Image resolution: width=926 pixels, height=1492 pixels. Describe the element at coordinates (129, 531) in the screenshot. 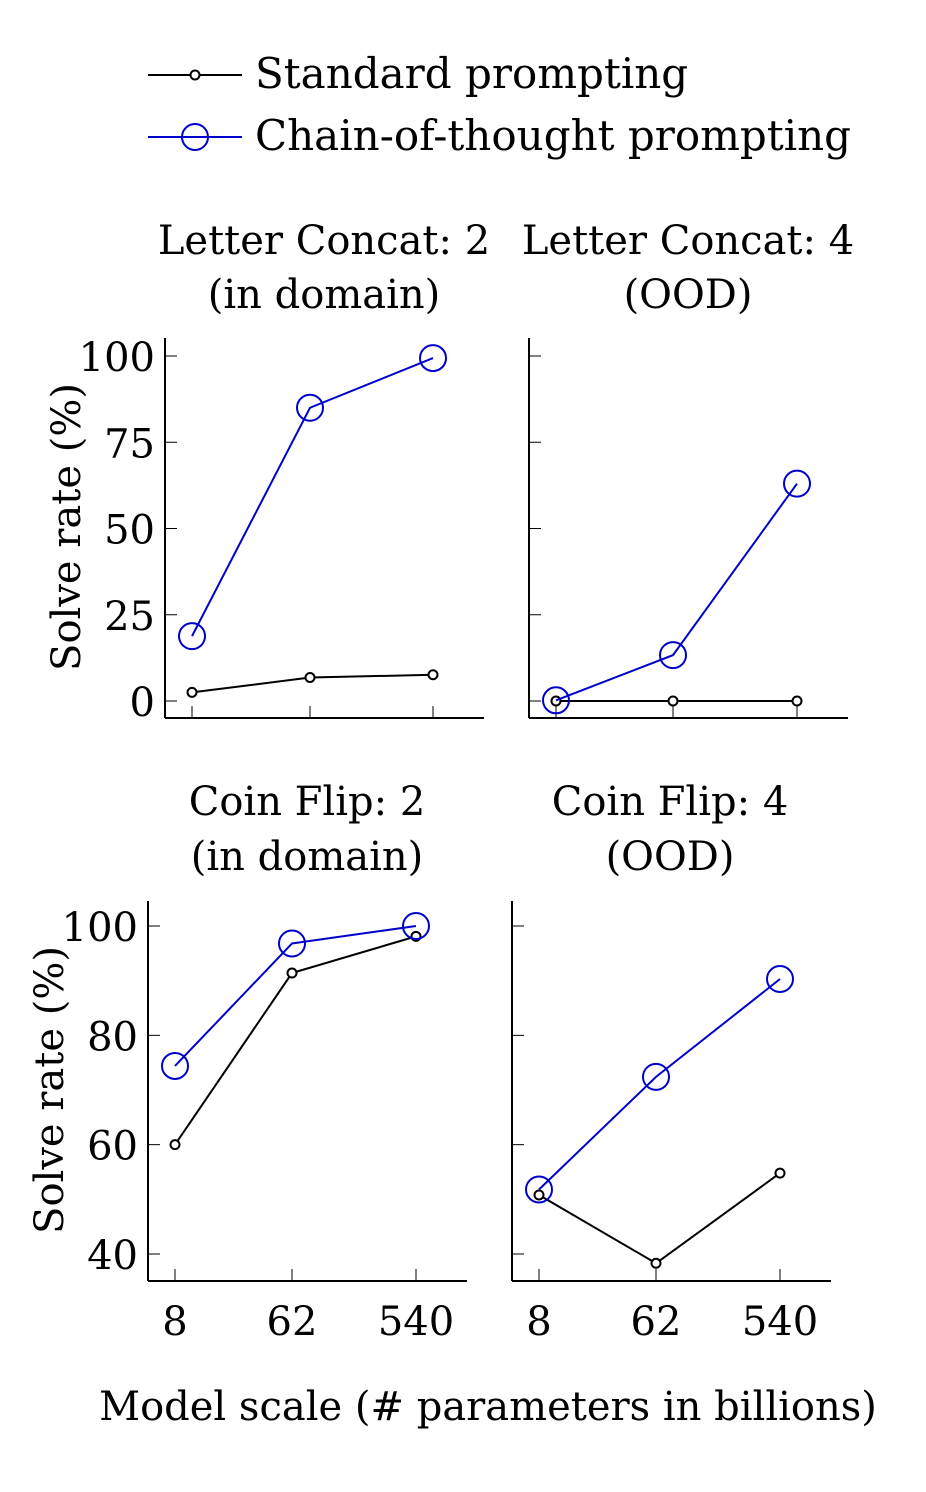

I see `y-tick-label: 50` at that location.